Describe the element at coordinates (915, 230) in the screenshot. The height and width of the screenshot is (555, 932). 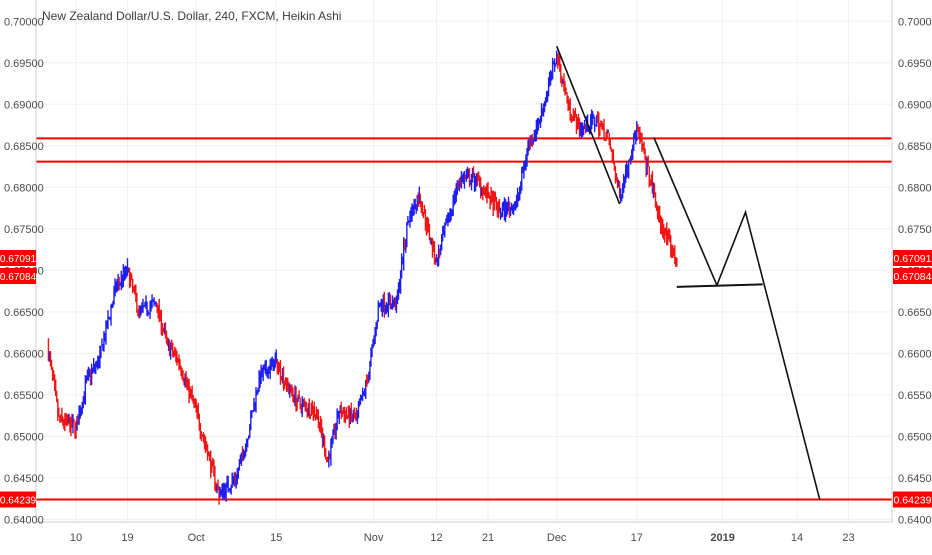
I see `y-tick-label-right: 0.67500` at that location.